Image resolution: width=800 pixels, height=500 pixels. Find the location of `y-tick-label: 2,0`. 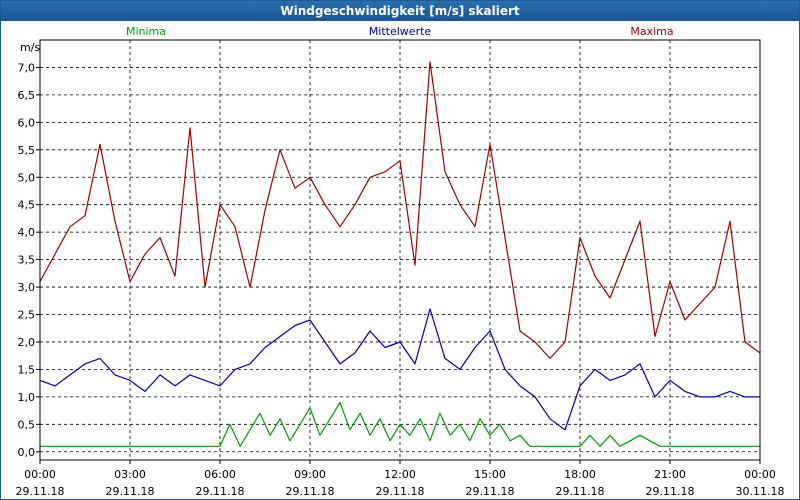

y-tick-label: 2,0 is located at coordinates (27, 342).